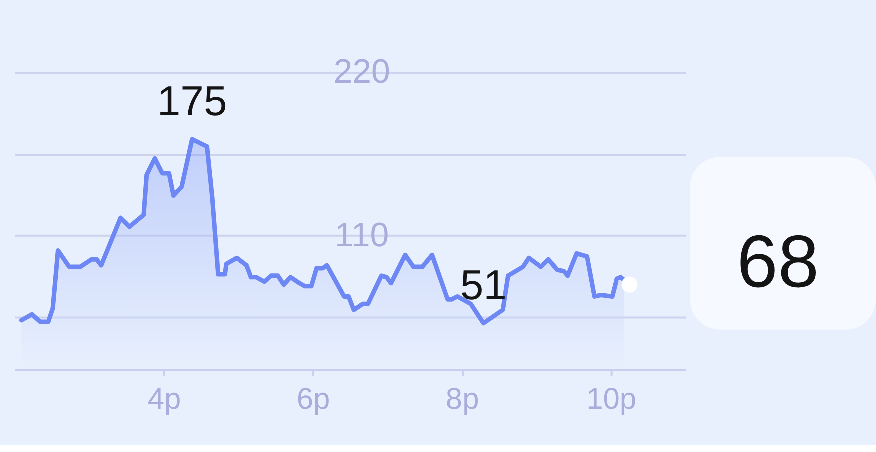 This screenshot has height=452, width=876. I want to click on x-tick-label: 8p, so click(463, 399).